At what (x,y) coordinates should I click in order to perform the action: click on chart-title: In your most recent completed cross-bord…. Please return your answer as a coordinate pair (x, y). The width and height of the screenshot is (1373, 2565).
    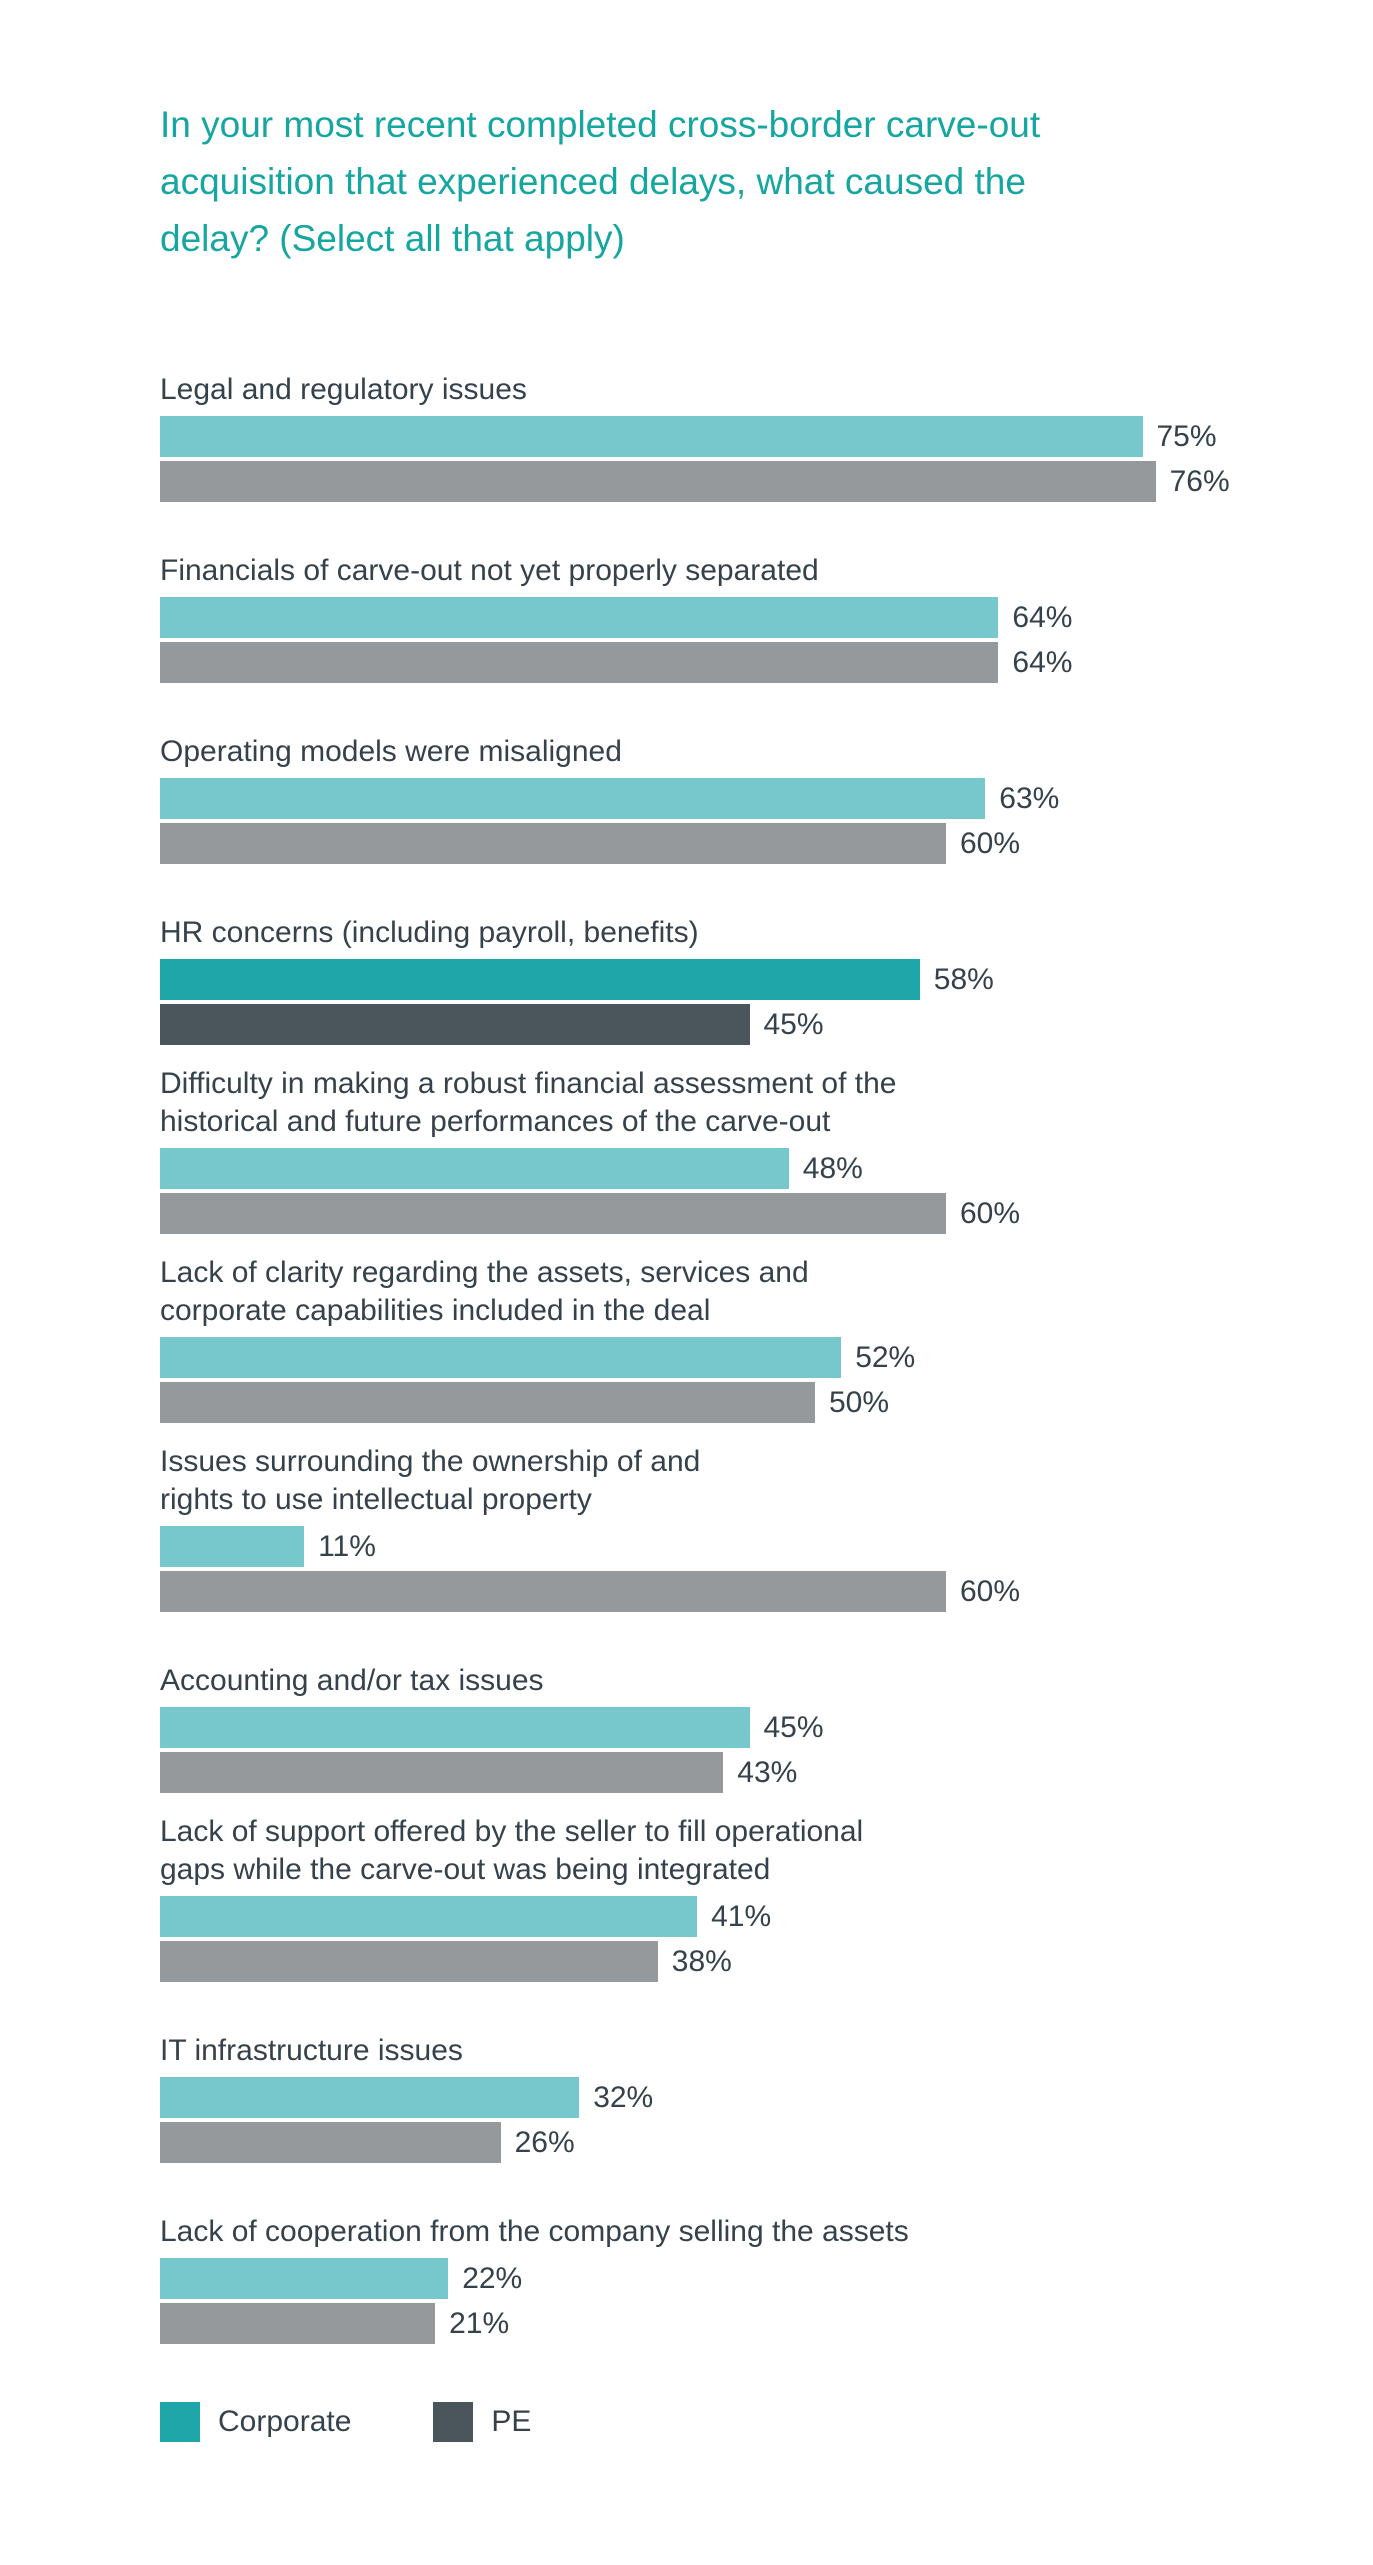
    Looking at the image, I should click on (600, 181).